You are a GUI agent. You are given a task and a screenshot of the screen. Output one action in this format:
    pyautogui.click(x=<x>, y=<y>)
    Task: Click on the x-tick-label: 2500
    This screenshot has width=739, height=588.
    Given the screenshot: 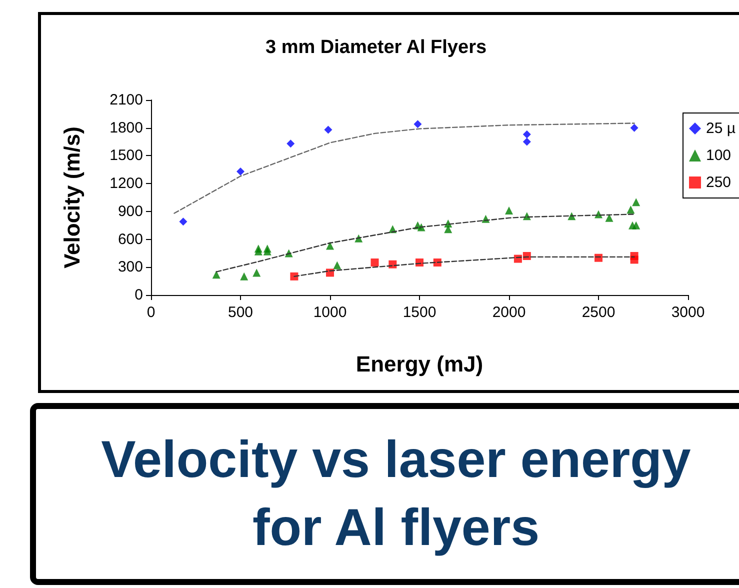 What is the action you would take?
    pyautogui.click(x=599, y=312)
    